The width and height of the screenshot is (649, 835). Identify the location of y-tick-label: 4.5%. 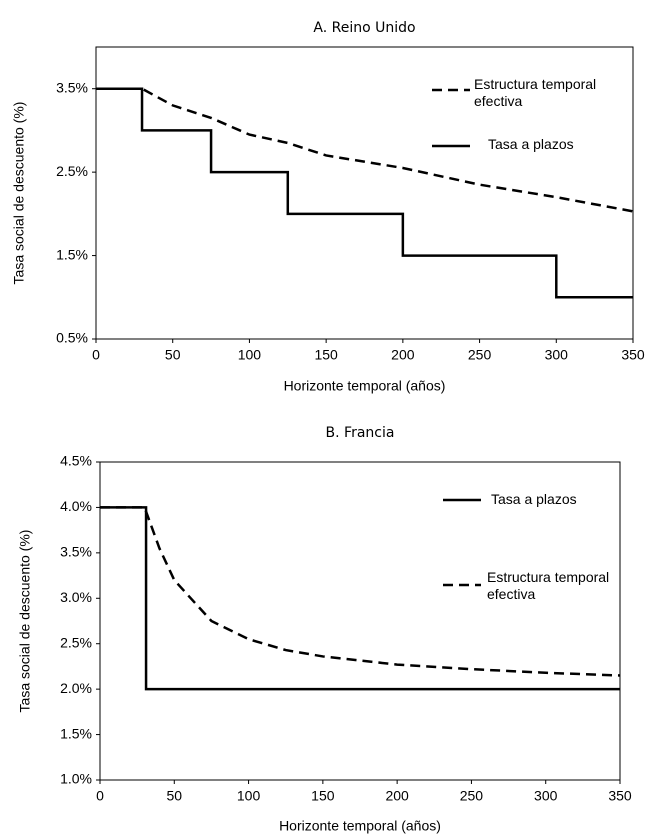
(76, 461).